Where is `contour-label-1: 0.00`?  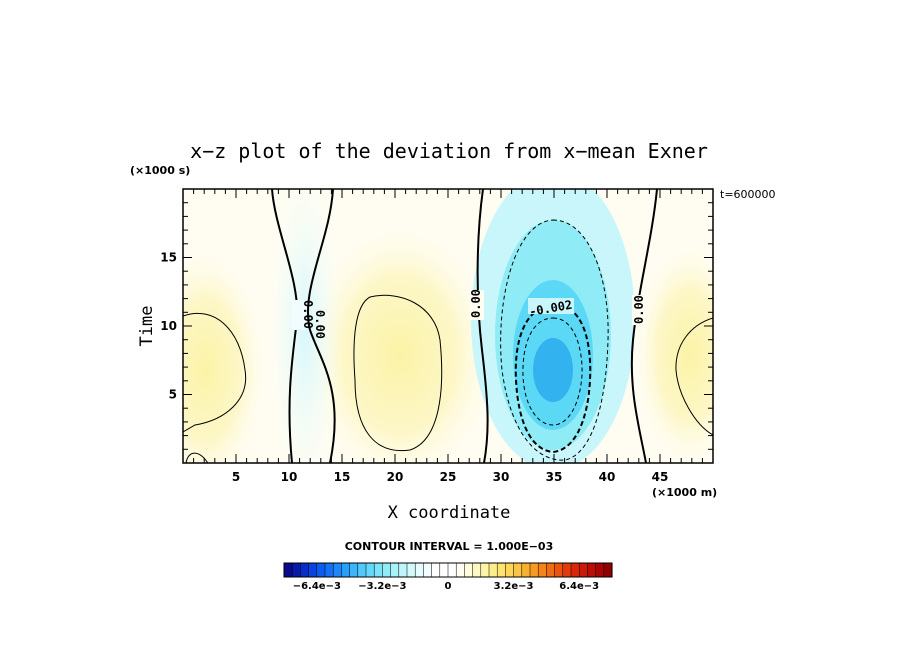
contour-label-1: 0.00 is located at coordinates (308, 314).